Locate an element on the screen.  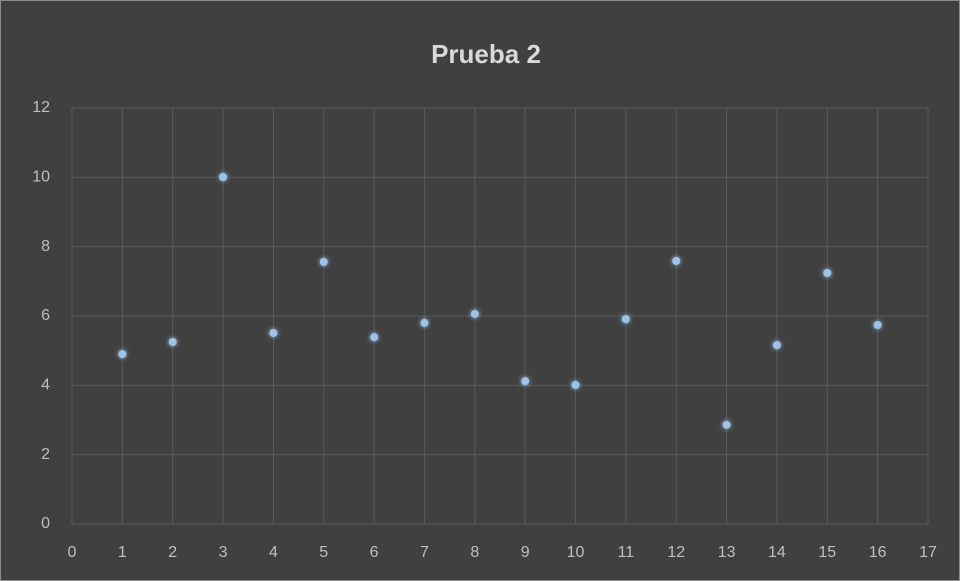
x-tick-label: 10 is located at coordinates (576, 552).